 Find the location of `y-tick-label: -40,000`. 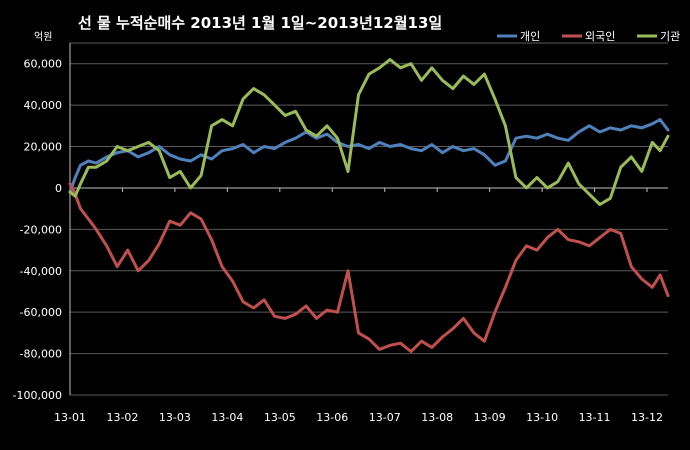

y-tick-label: -40,000 is located at coordinates (41, 271).